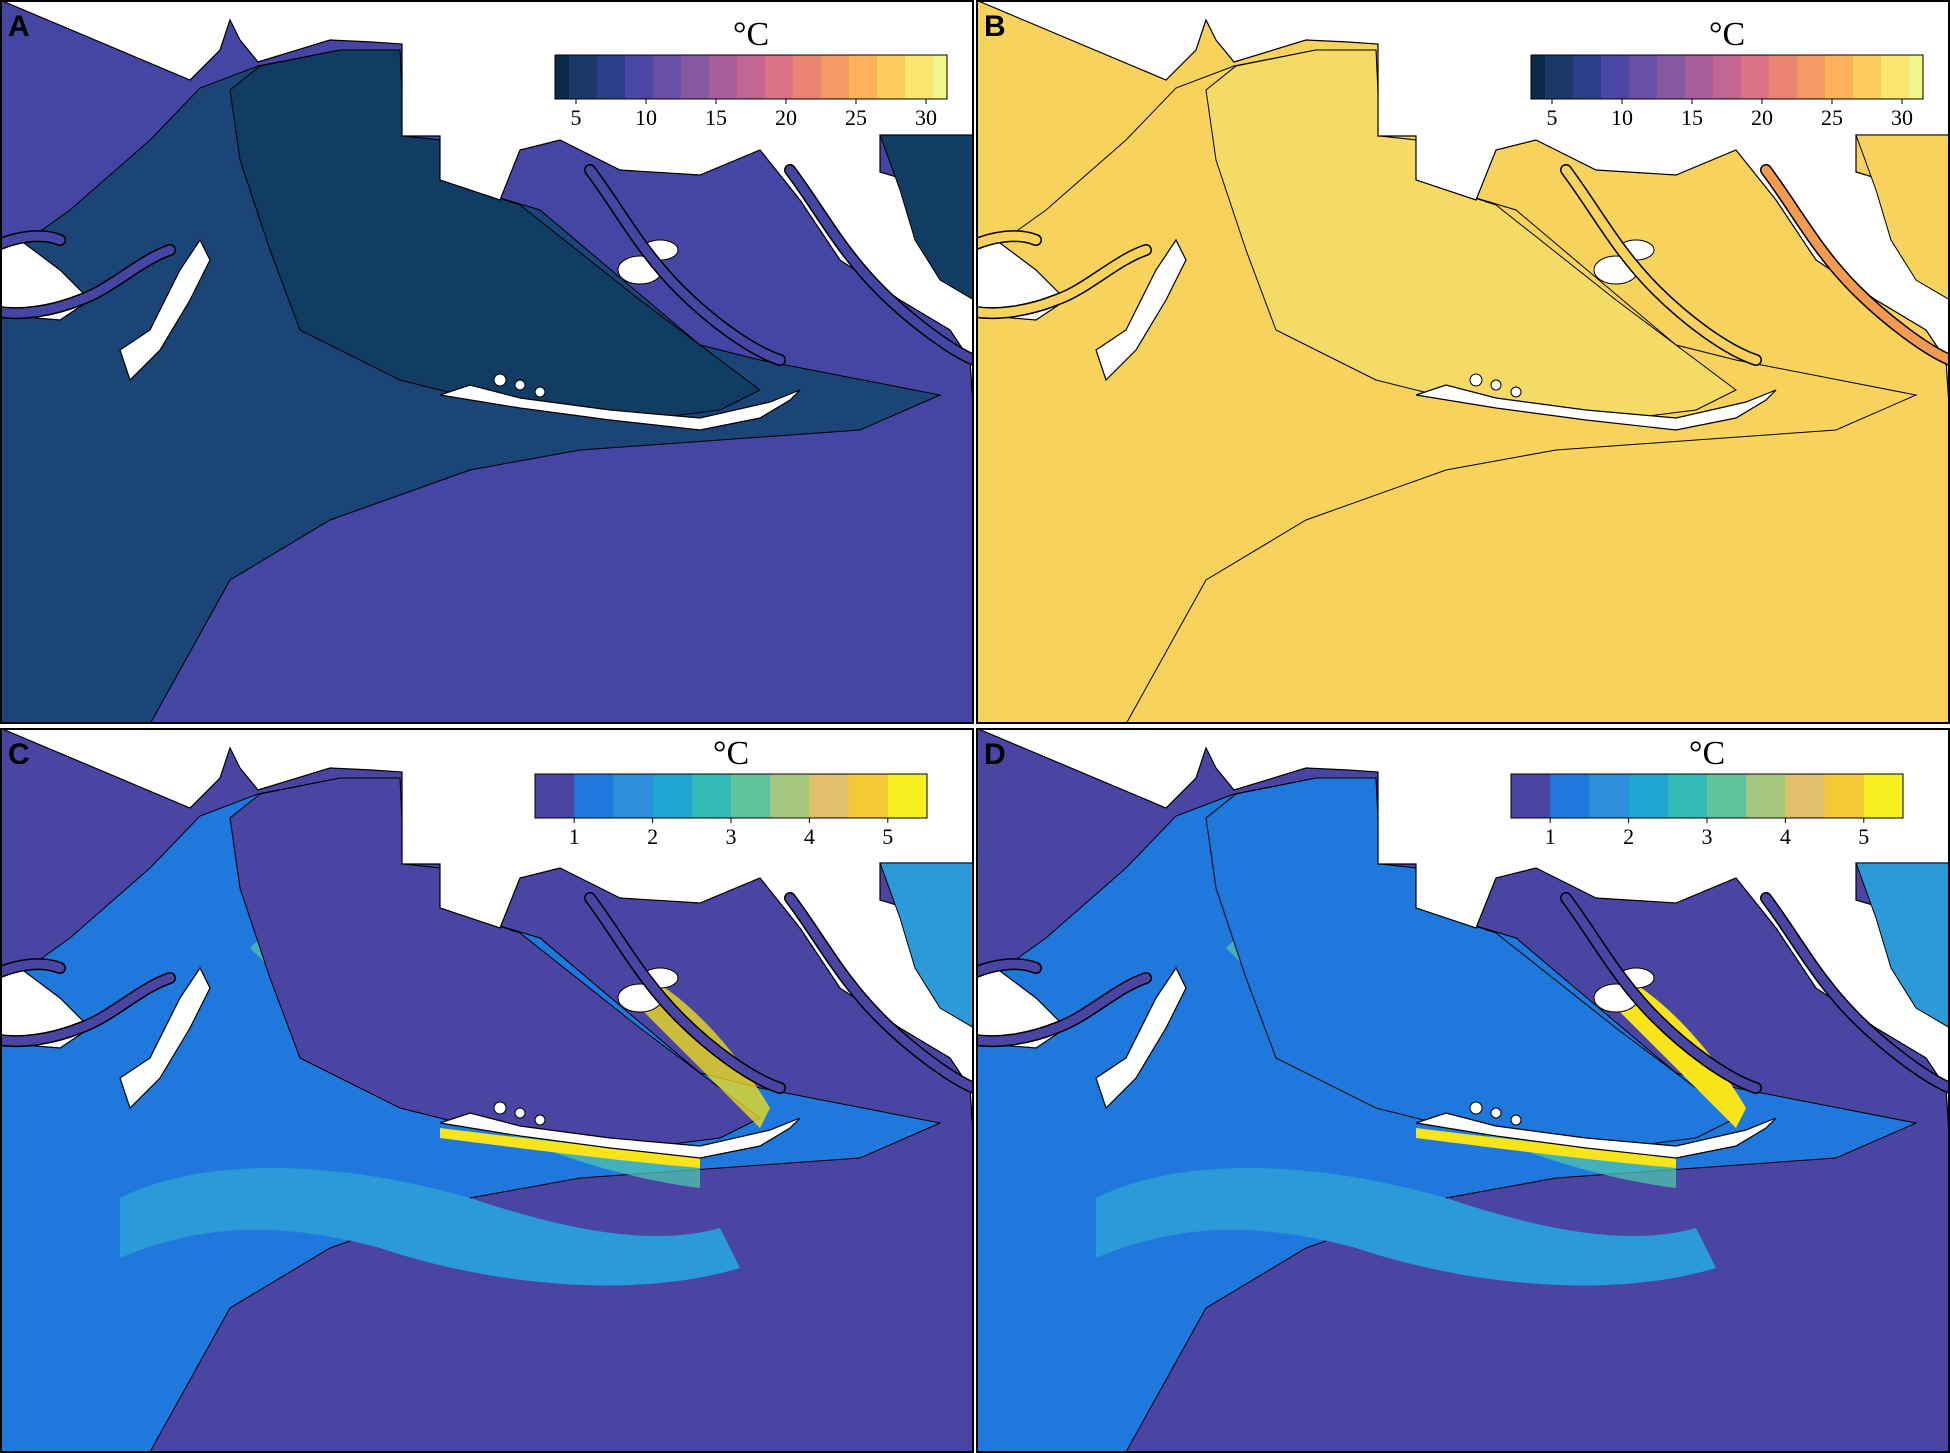 This screenshot has width=1950, height=1453. Describe the element at coordinates (1785, 836) in the screenshot. I see `colorbar-tick-label: 4` at that location.